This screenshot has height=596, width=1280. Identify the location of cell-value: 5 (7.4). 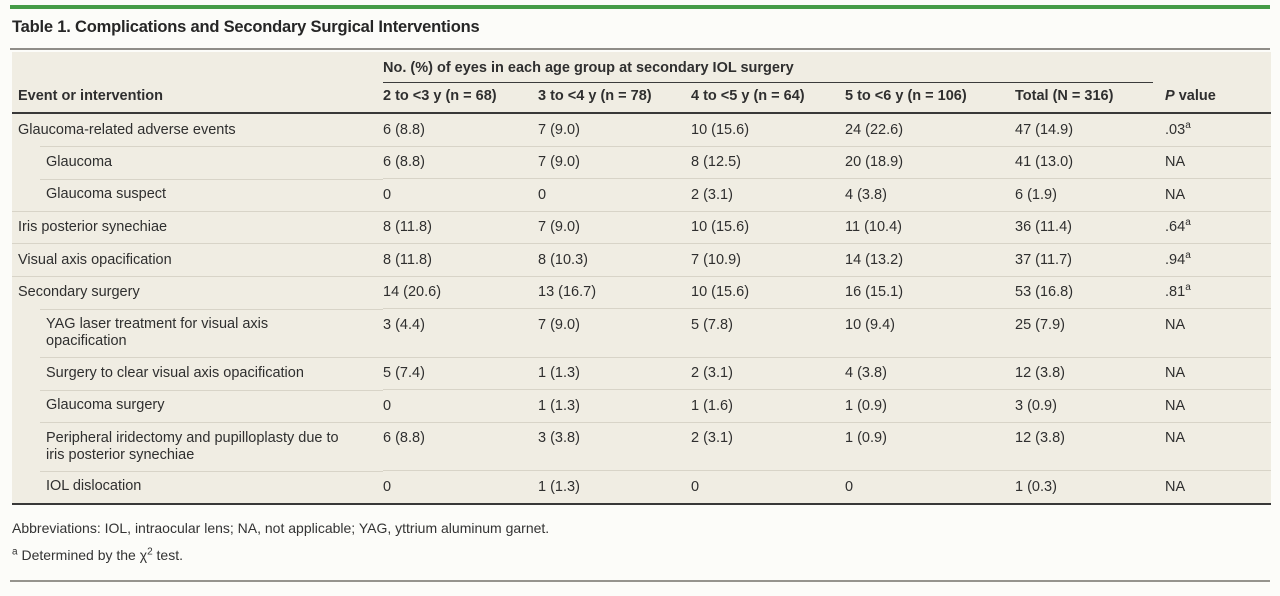
(460, 373).